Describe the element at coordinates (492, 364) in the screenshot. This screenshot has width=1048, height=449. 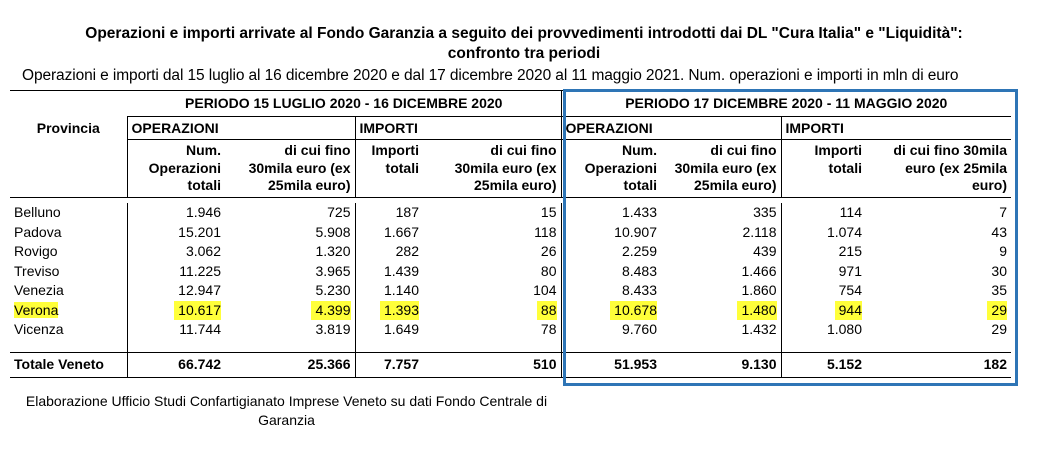
I see `total-cell: 510` at that location.